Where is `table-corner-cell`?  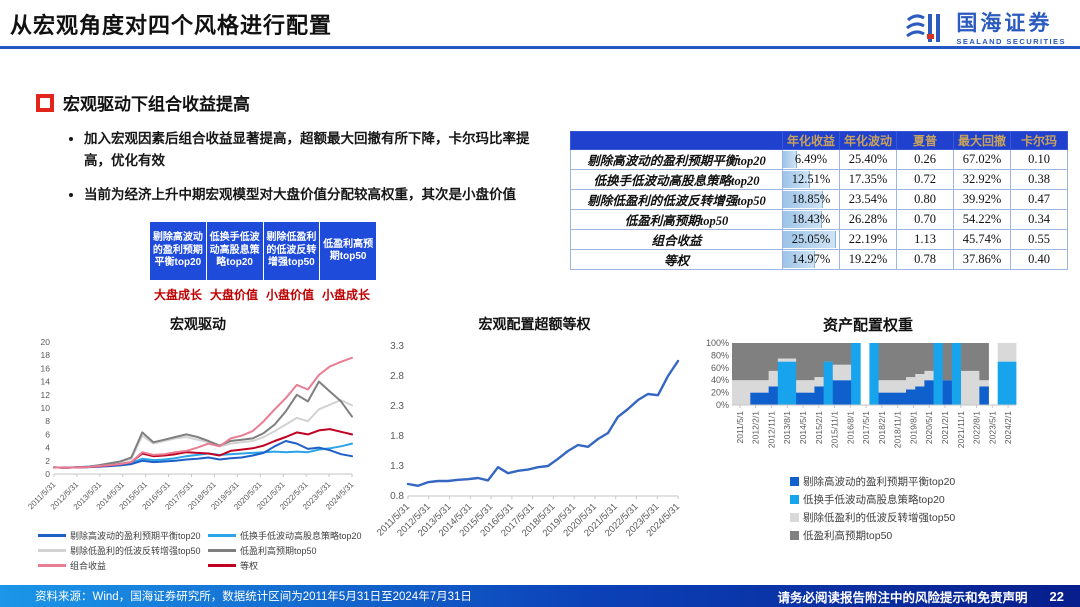 table-corner-cell is located at coordinates (676, 140).